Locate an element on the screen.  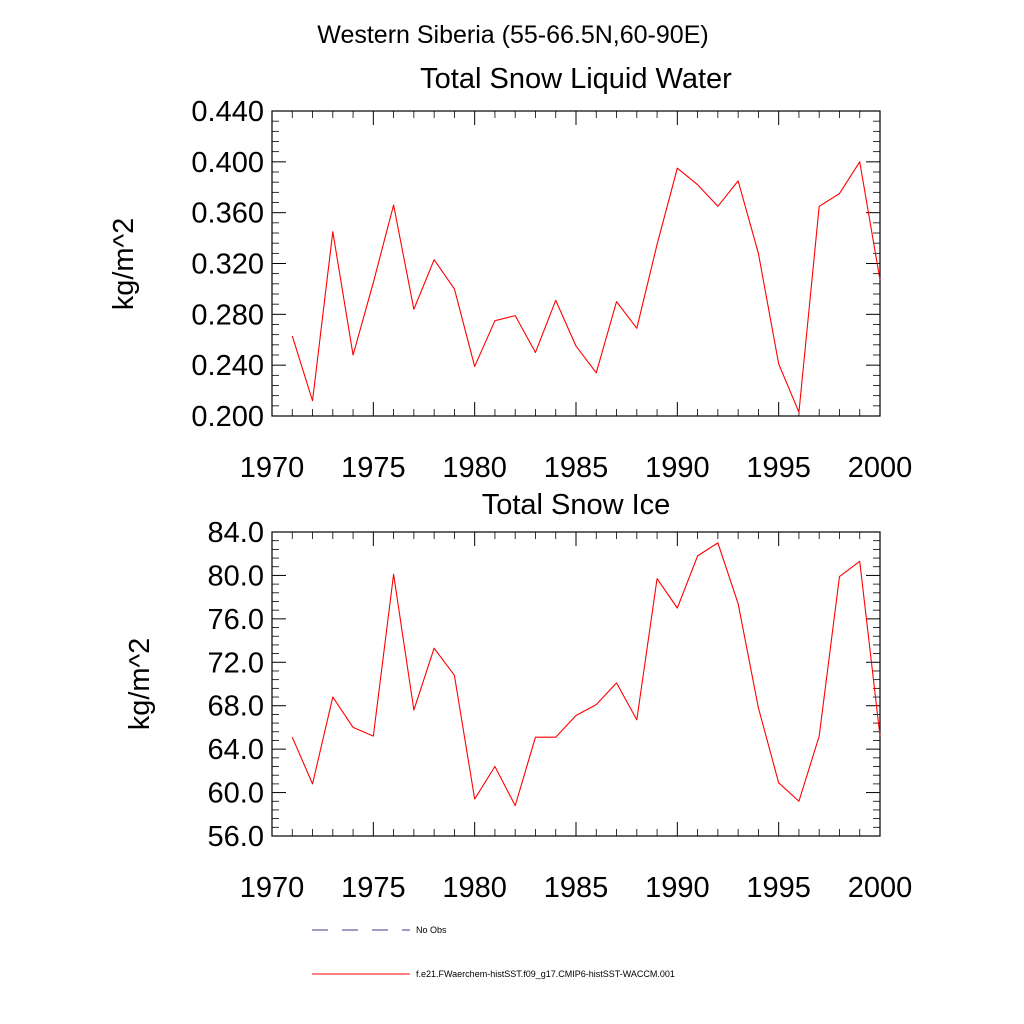
bottom-xtick-label: 1980 is located at coordinates (474, 888).